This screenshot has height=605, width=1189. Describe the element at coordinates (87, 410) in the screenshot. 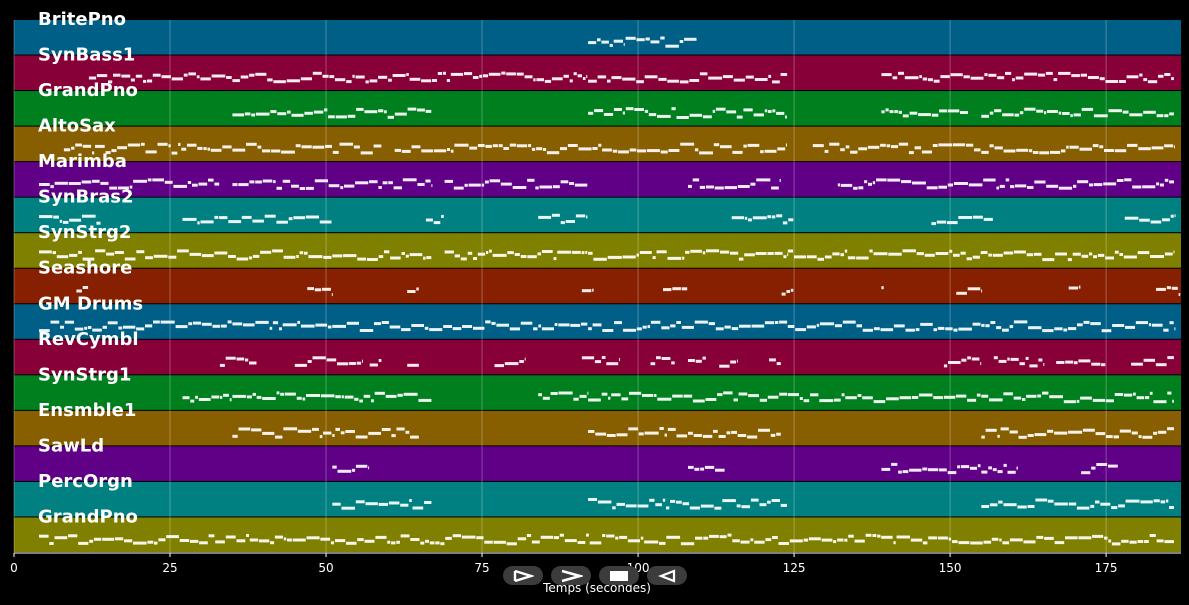

I see `track-label: Ensmble1` at that location.